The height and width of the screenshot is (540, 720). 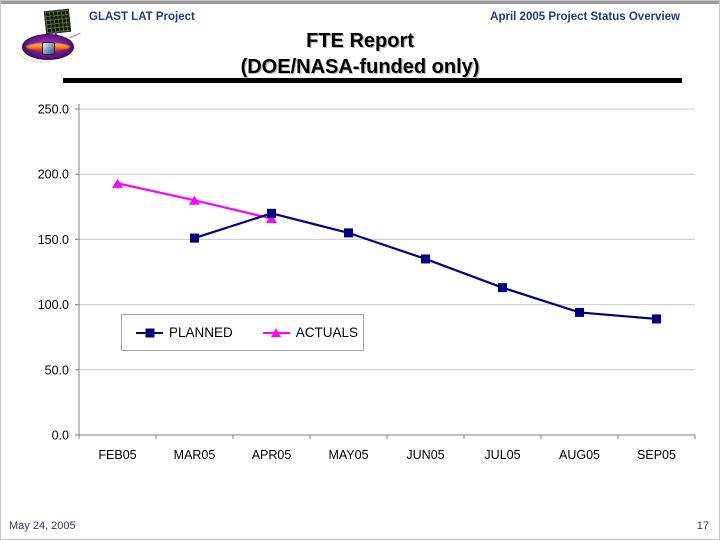 I want to click on glast-mission-logo-icon, so click(x=48, y=36).